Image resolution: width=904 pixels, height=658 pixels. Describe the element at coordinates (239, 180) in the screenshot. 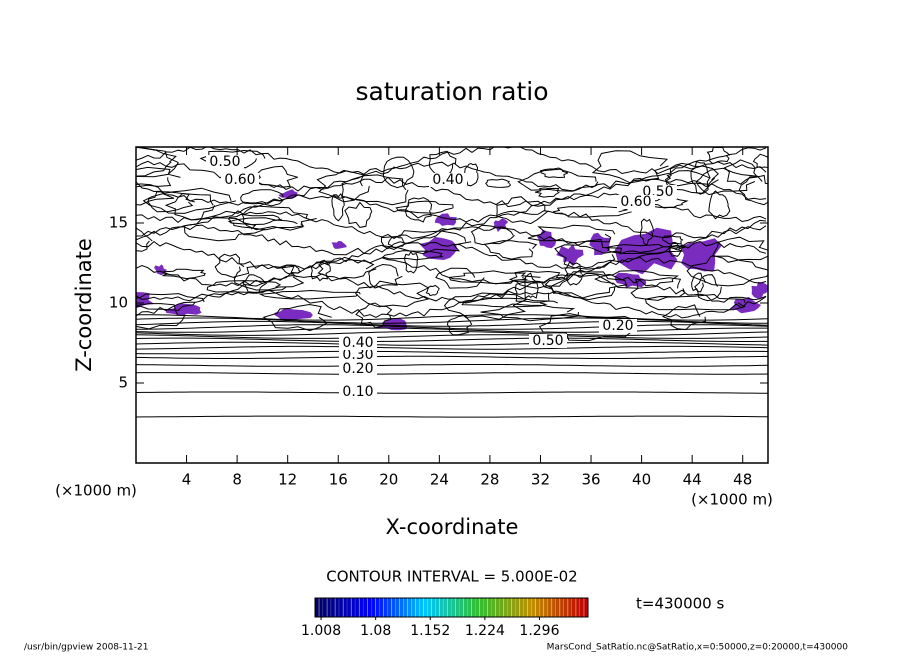

I see `contour-label: 0.60` at that location.